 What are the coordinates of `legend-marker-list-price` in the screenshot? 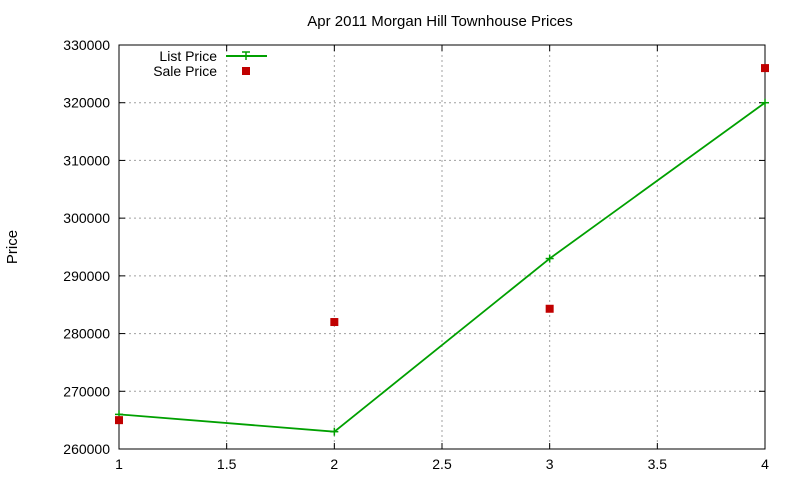 It's located at (246, 55).